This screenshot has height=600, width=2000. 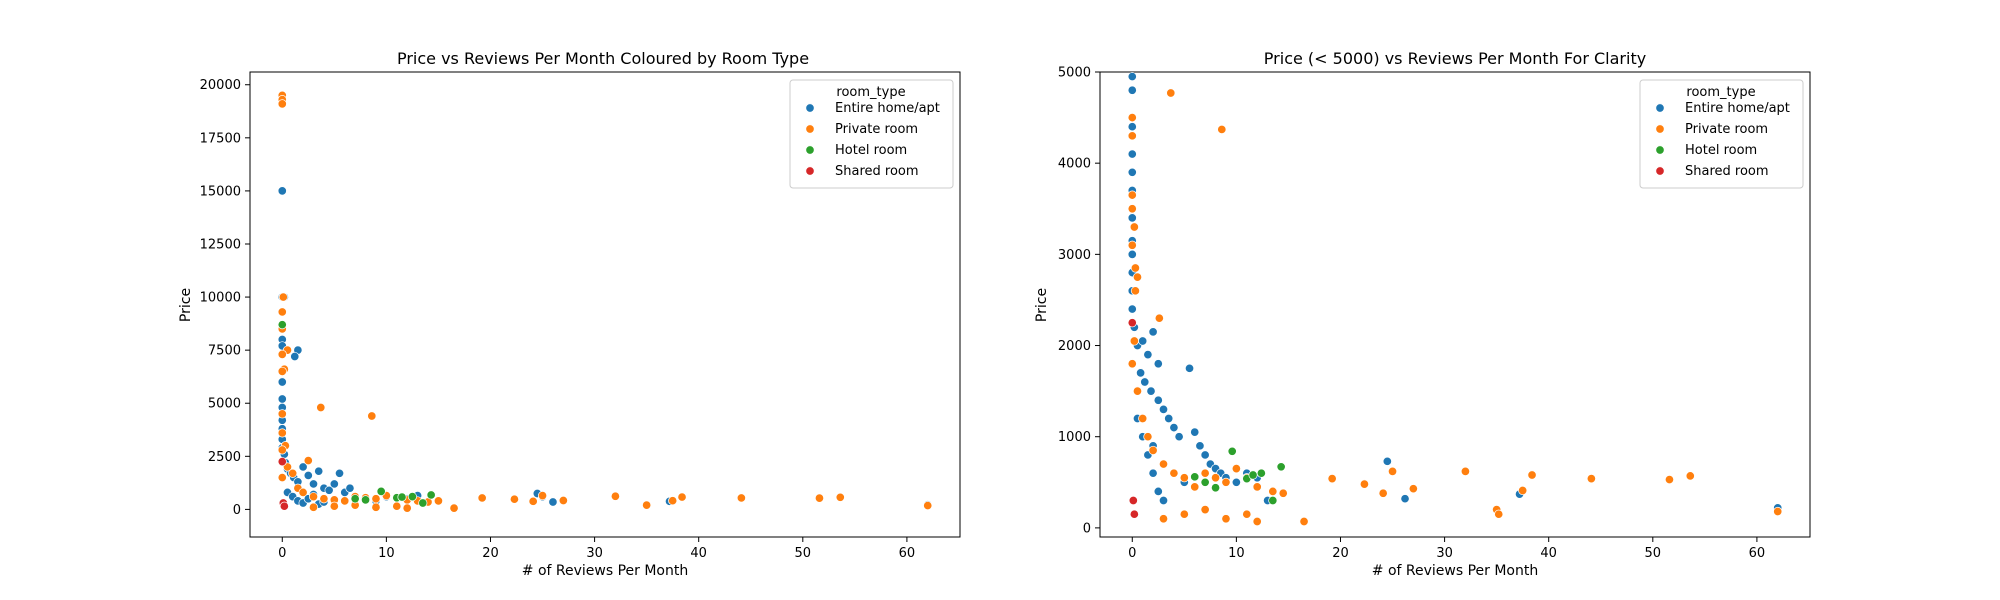 What do you see at coordinates (605, 571) in the screenshot?
I see `chart-left-x-label: # of Reviews Per Month` at bounding box center [605, 571].